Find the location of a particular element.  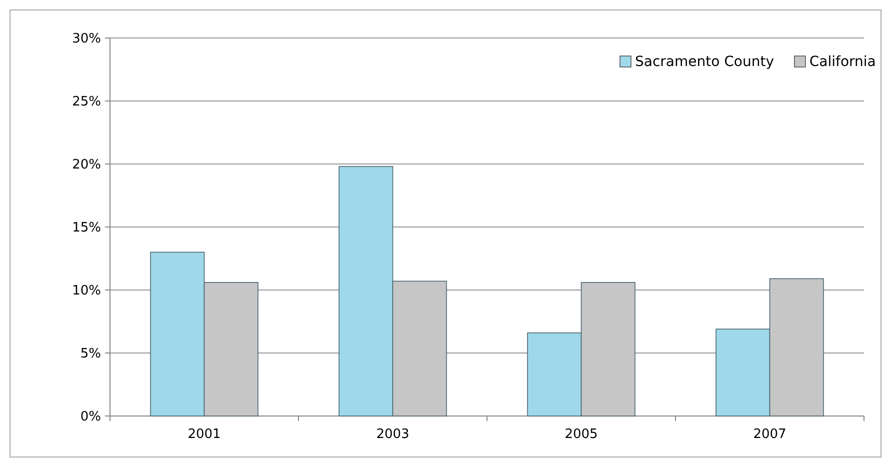

y-tick-label: 30% is located at coordinates (86, 39).